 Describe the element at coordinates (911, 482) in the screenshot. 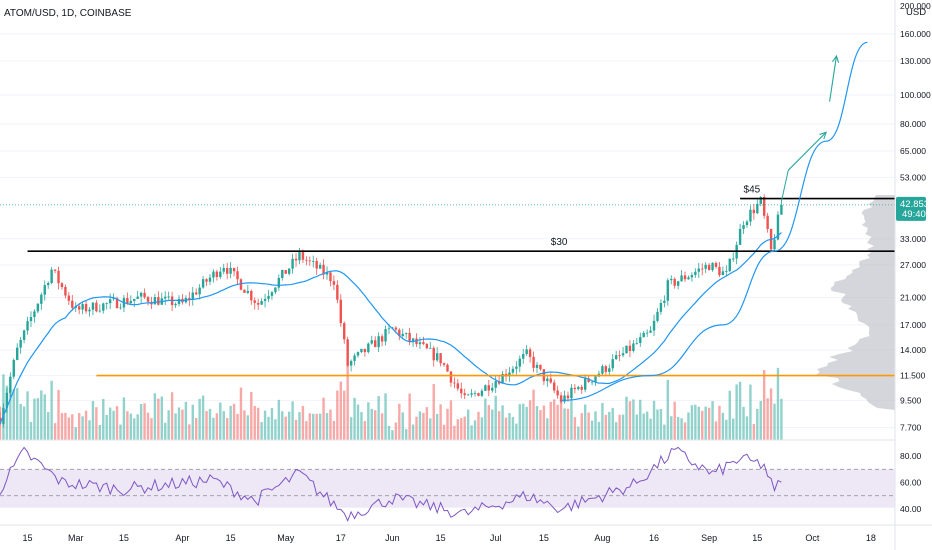

I see `rsi-axis: 80.00 60.00 40.00` at that location.